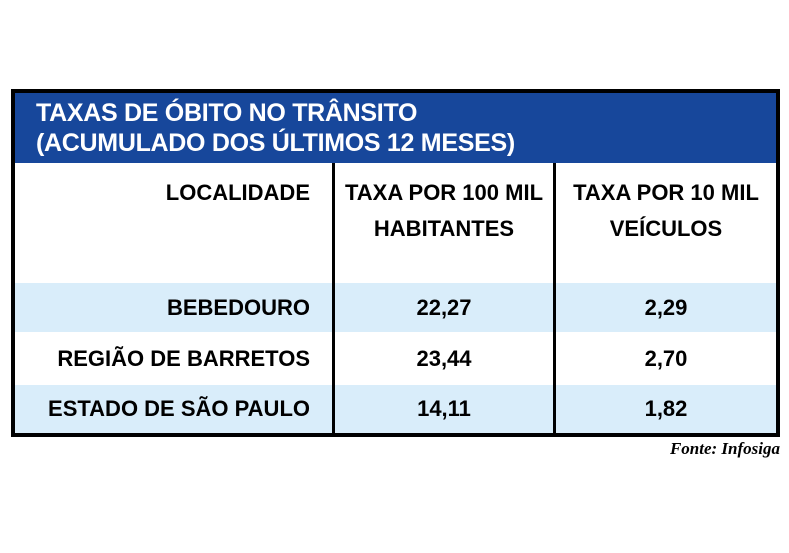 The height and width of the screenshot is (553, 789). Describe the element at coordinates (444, 192) in the screenshot. I see `column-header-taxa-100mil-line1: TAXA POR 100 MIL` at that location.